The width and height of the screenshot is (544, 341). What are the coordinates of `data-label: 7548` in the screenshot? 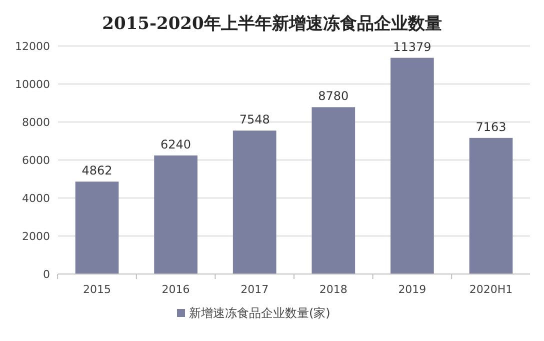 It's located at (254, 119).